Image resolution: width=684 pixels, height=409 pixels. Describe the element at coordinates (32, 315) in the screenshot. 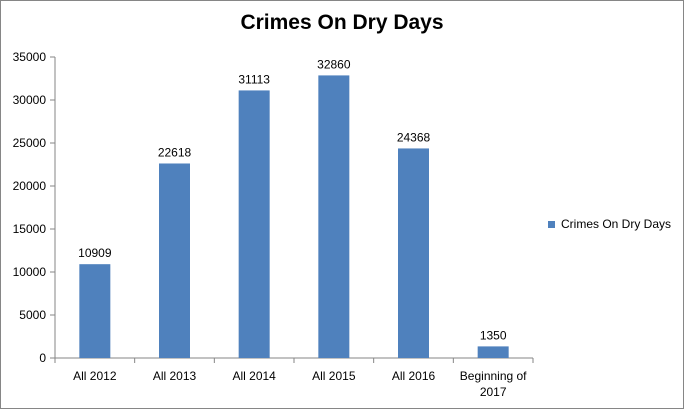

I see `y-tick-label: 5000` at that location.